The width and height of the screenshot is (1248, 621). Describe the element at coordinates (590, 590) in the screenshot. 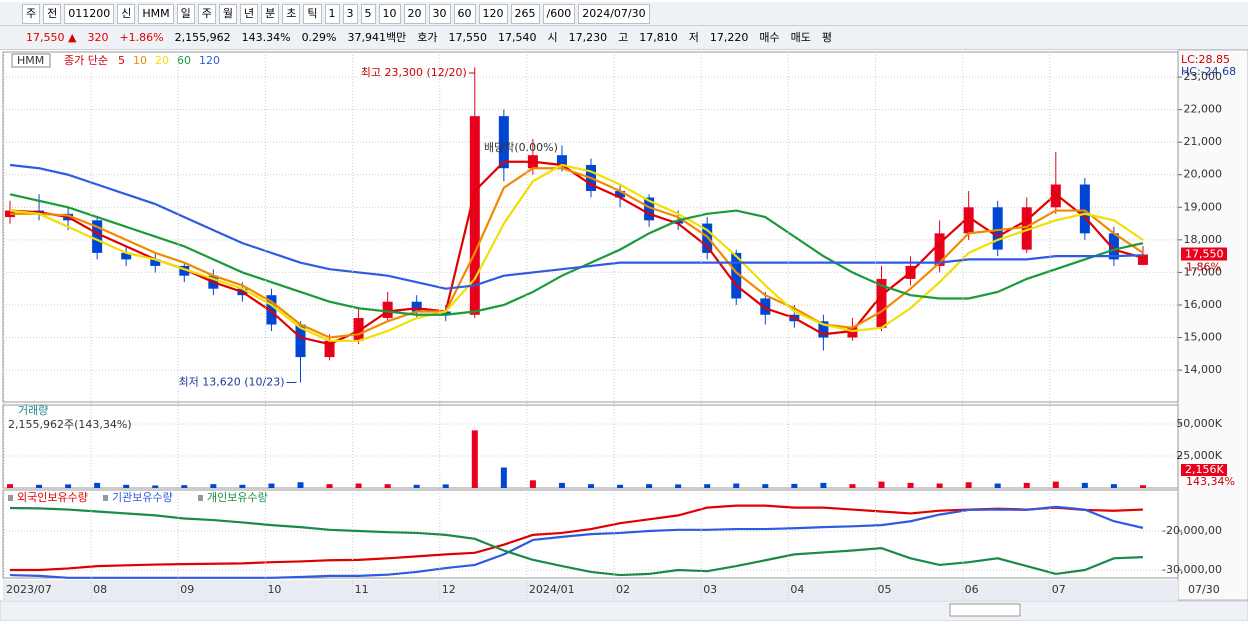

I see `x-axis-band` at that location.